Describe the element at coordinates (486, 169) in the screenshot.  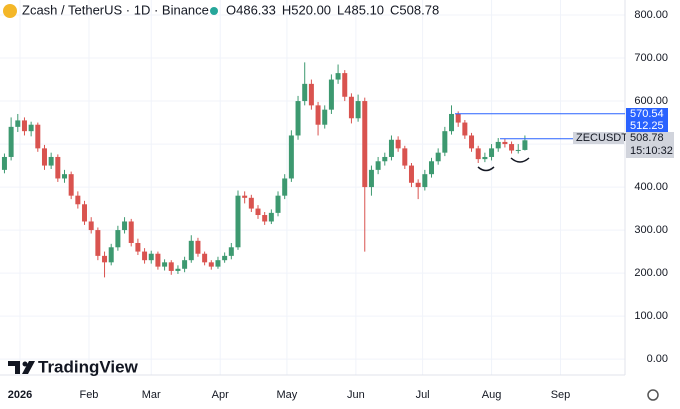
I see `annotation-curve` at that location.